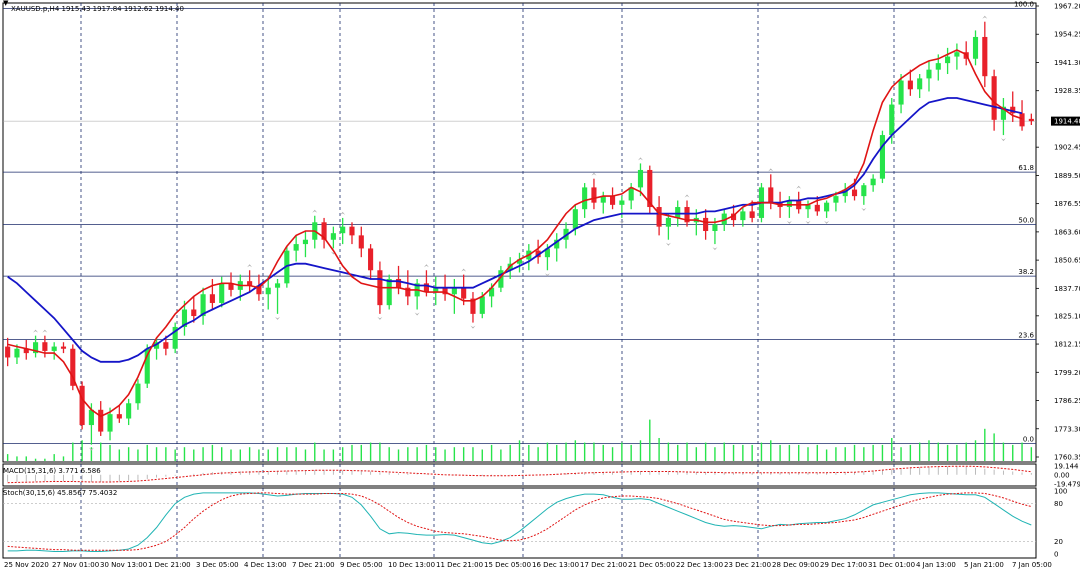 Image resolution: width=1080 pixels, height=574 pixels. Describe the element at coordinates (1067, 401) in the screenshot. I see `price-axis-label: 1786.25` at that location.